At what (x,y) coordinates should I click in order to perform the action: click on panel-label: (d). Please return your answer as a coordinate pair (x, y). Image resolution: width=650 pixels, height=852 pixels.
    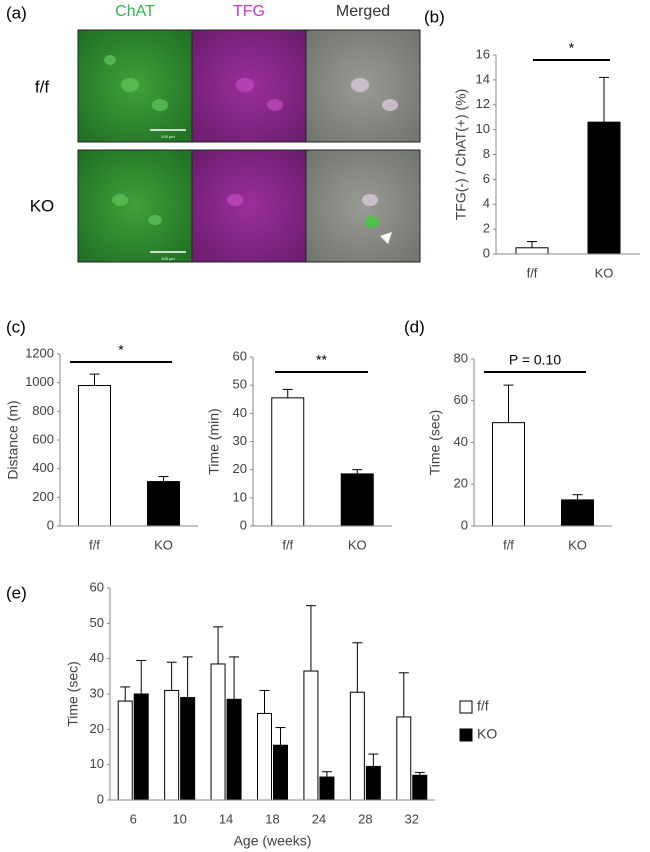
    Looking at the image, I should click on (414, 326).